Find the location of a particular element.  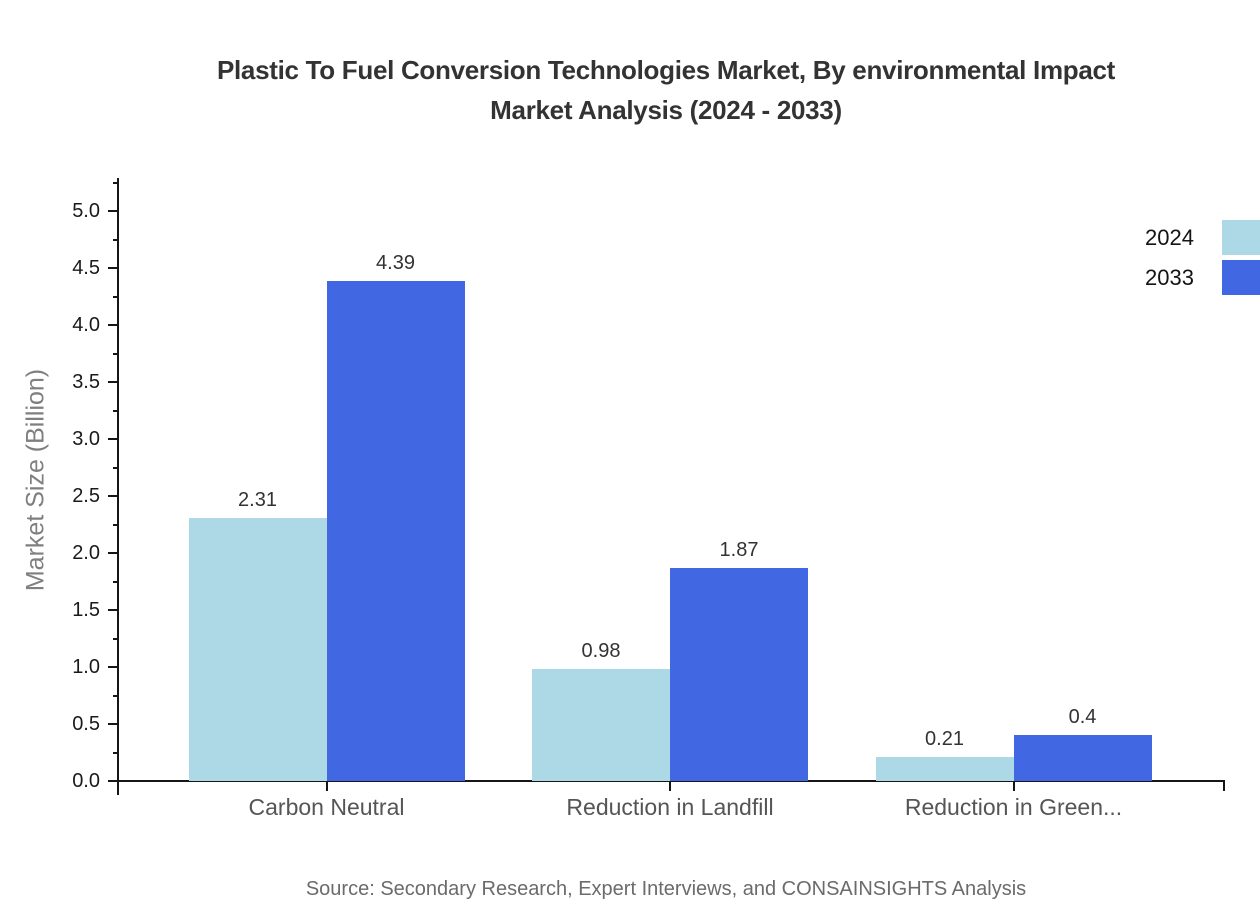

x-category-label: Reduction in Landfill is located at coordinates (670, 807).